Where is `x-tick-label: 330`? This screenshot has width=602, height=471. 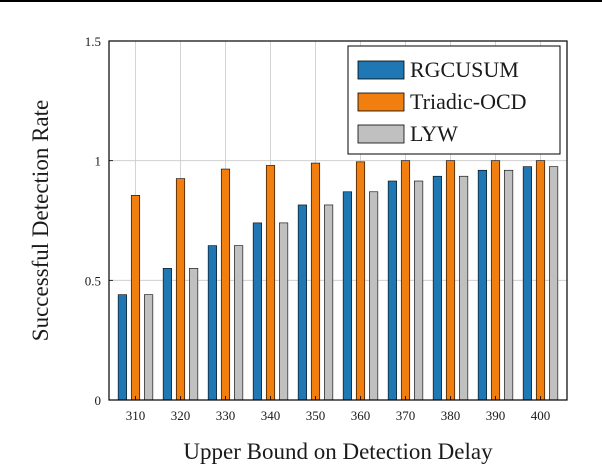
x-tick-label: 330 is located at coordinates (226, 415).